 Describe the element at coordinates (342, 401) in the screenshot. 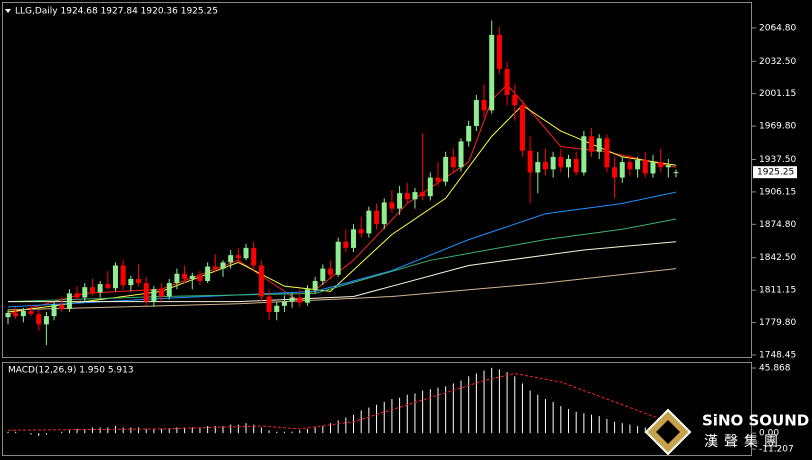

I see `signal-line` at that location.